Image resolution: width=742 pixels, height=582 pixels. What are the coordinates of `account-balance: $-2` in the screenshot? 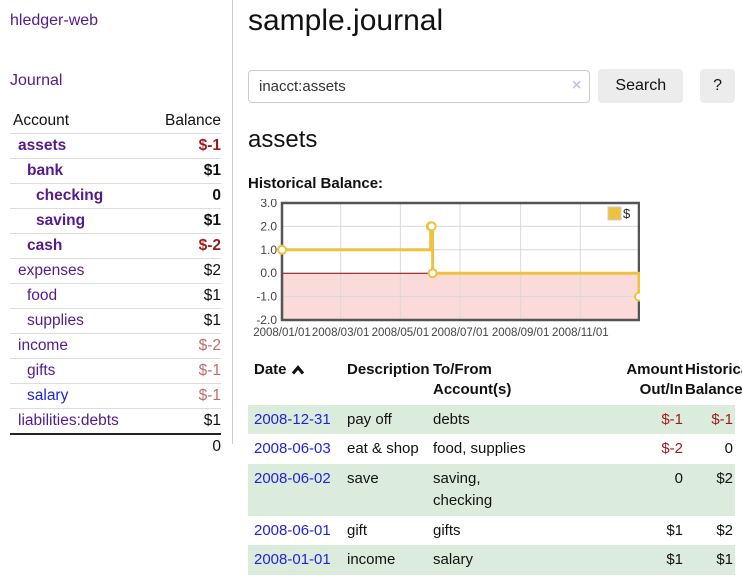 It's located at (168, 346).